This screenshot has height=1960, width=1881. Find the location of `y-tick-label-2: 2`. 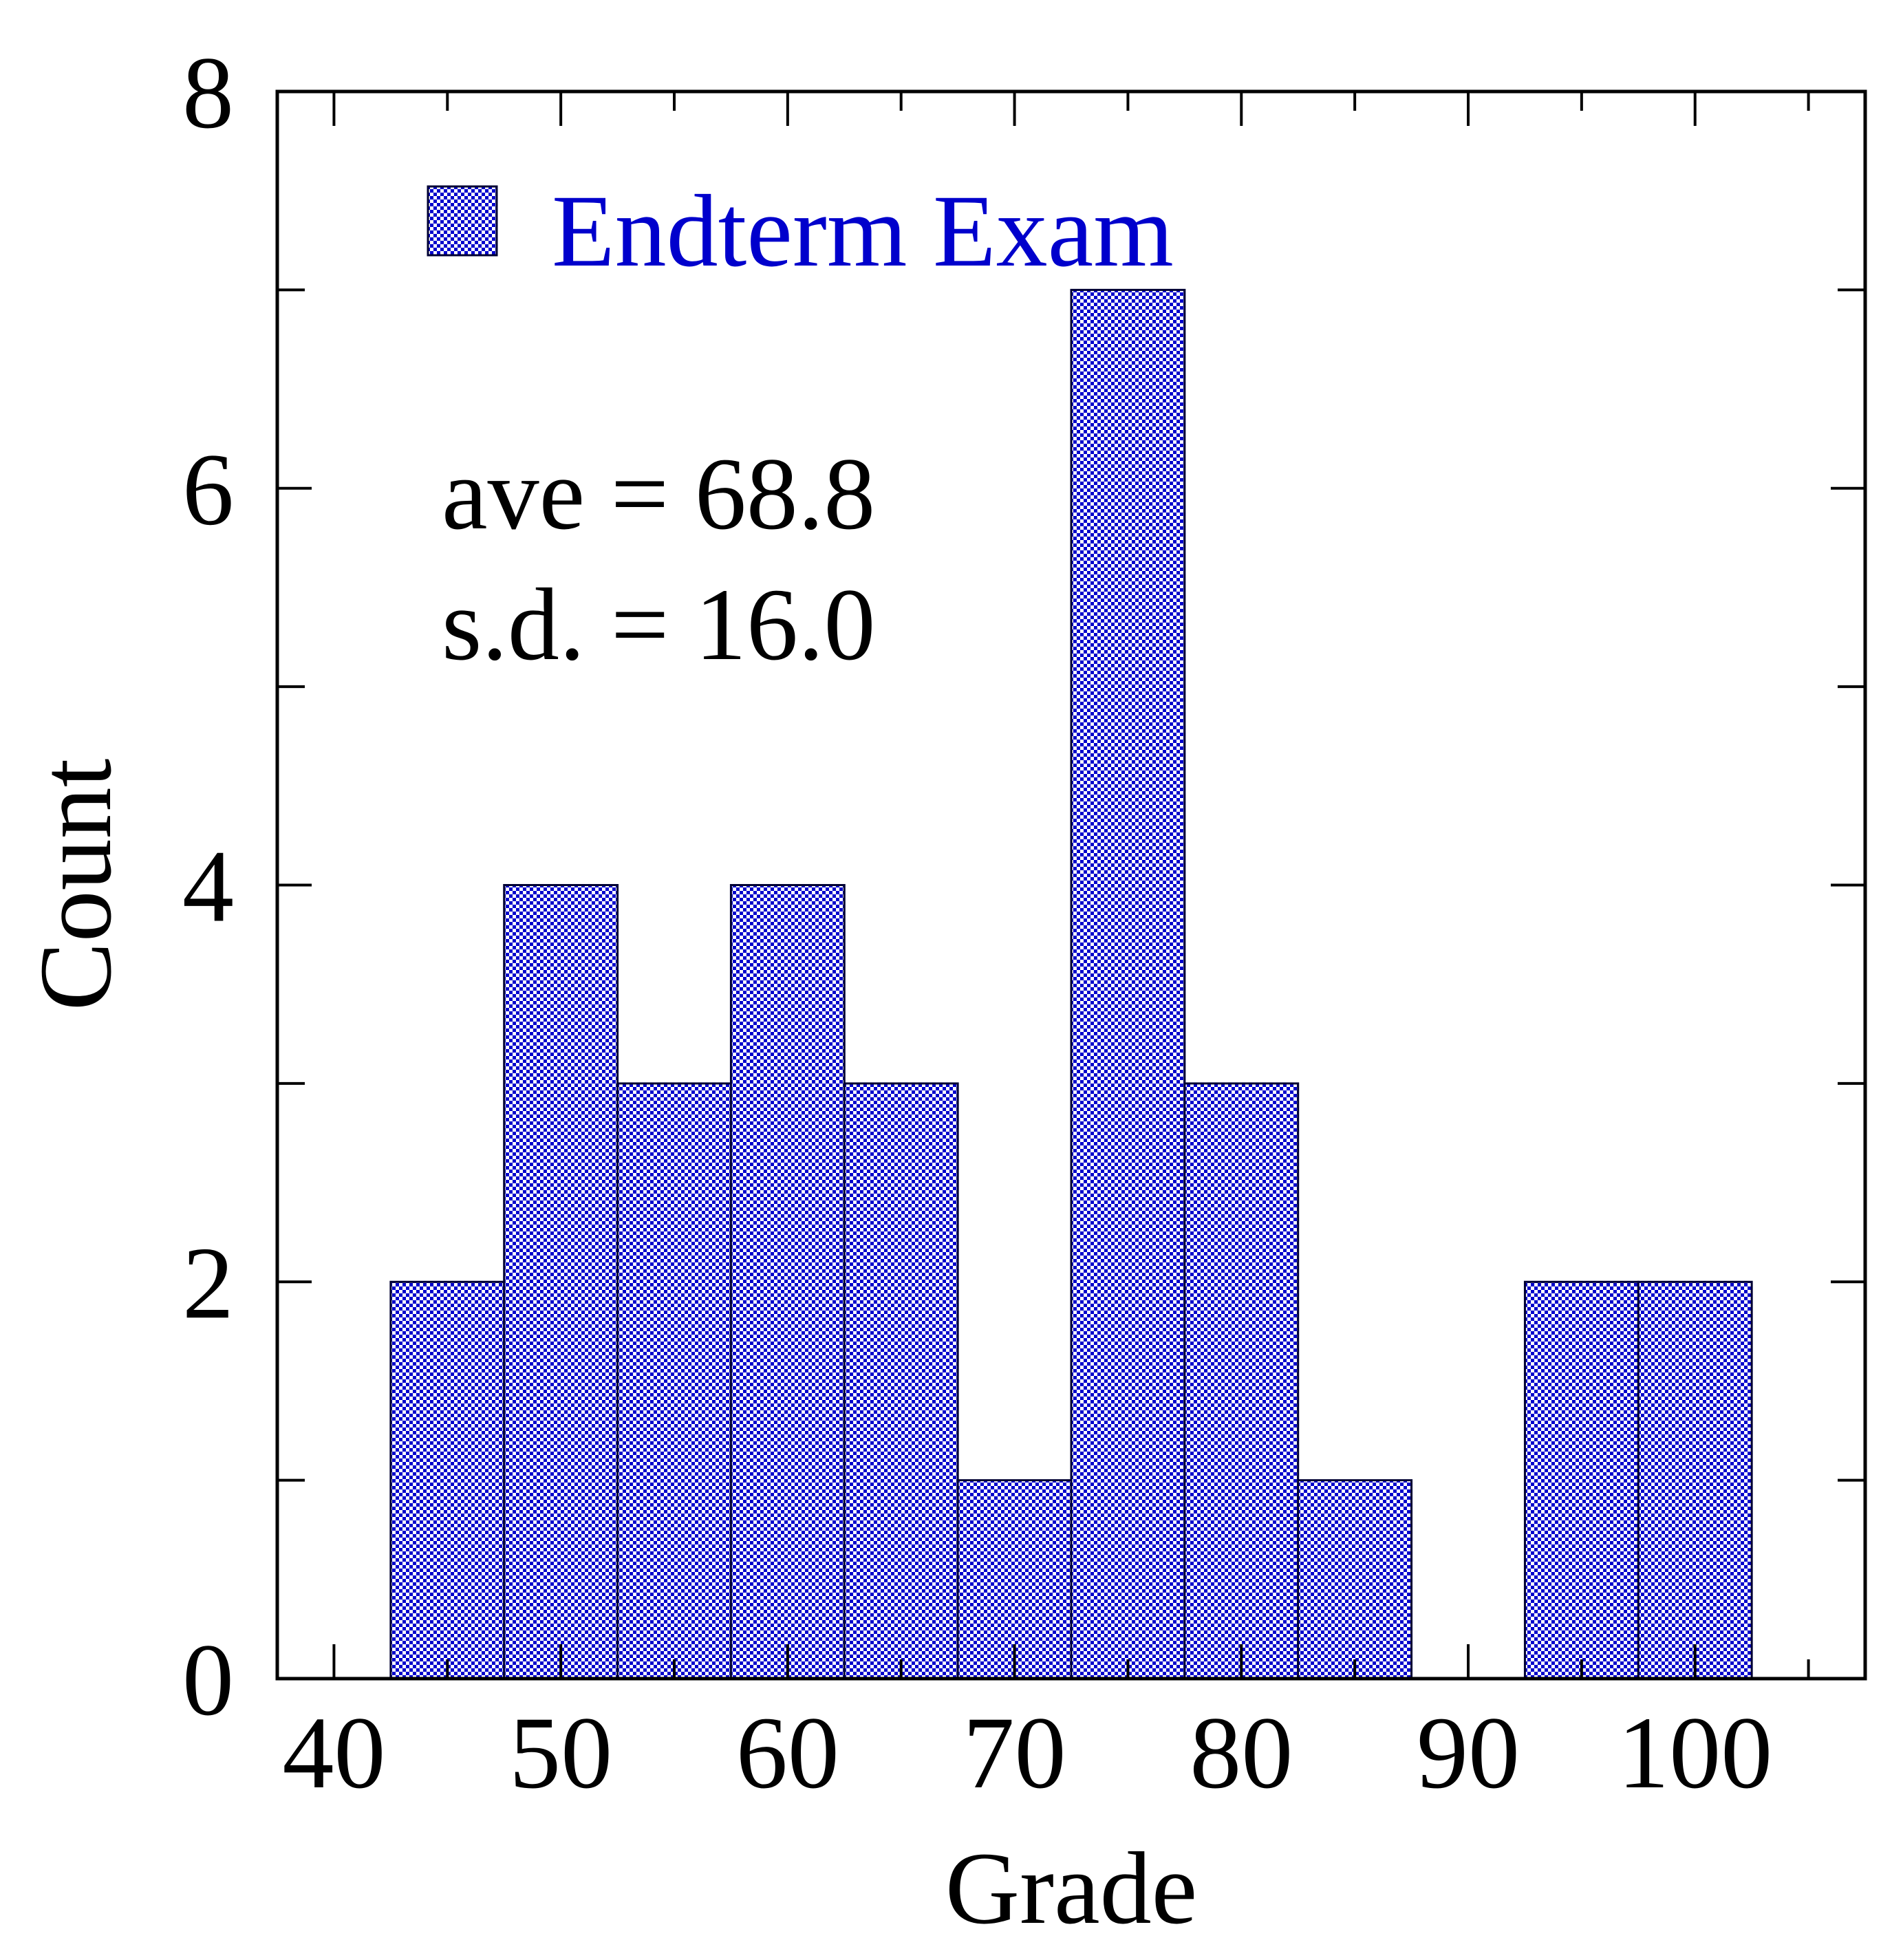

y-tick-label-2: 2 is located at coordinates (208, 1283).